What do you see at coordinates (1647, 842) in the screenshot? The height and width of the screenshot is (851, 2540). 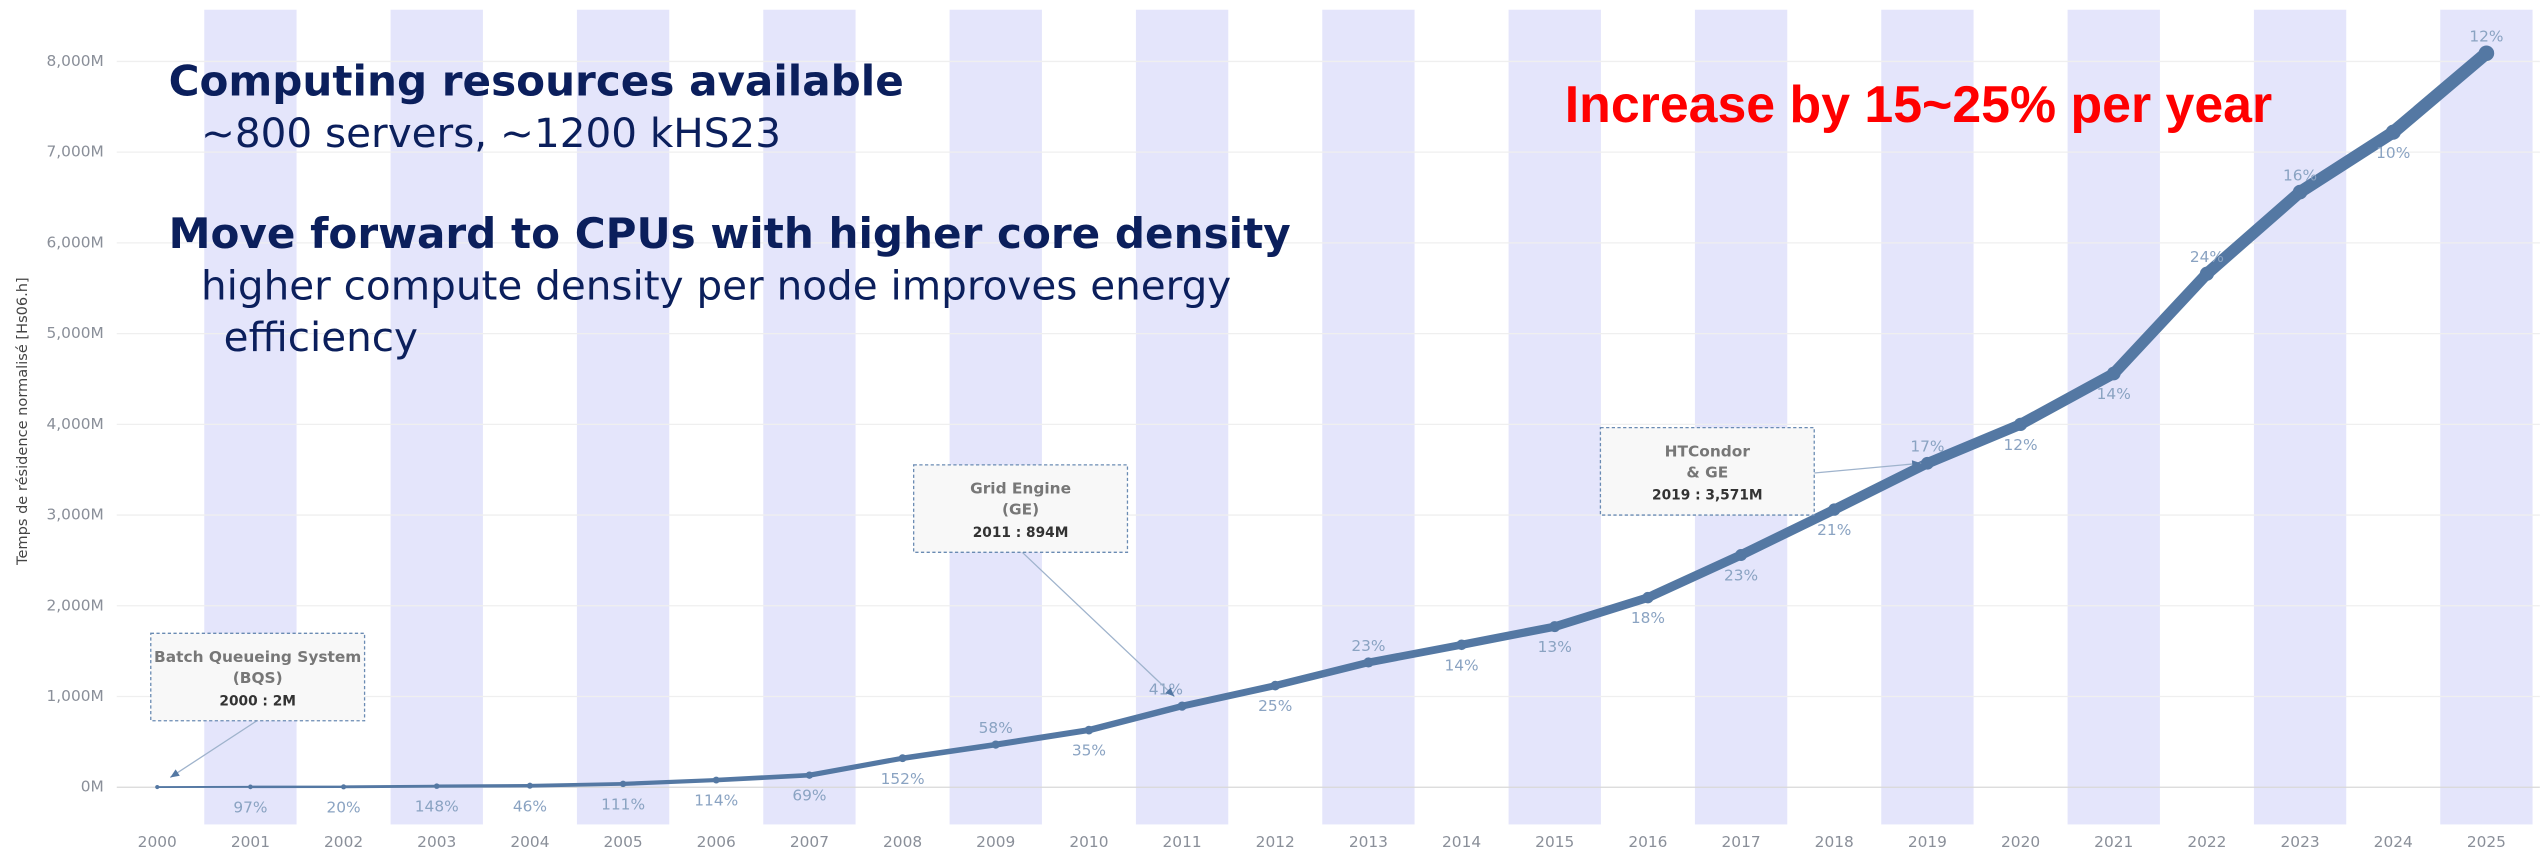 I see `x-tick-label: 2016` at bounding box center [1647, 842].